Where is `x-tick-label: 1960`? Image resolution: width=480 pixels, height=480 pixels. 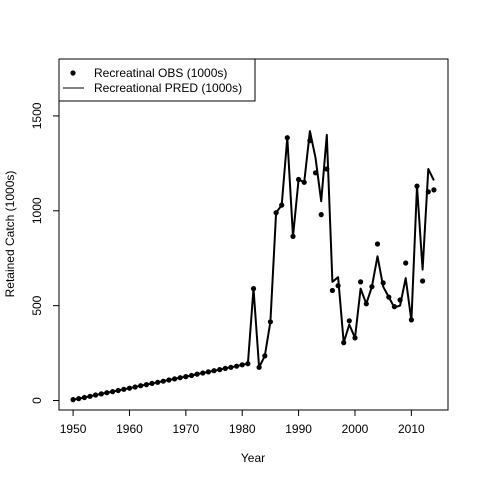
x-tick-label: 1960 is located at coordinates (129, 429).